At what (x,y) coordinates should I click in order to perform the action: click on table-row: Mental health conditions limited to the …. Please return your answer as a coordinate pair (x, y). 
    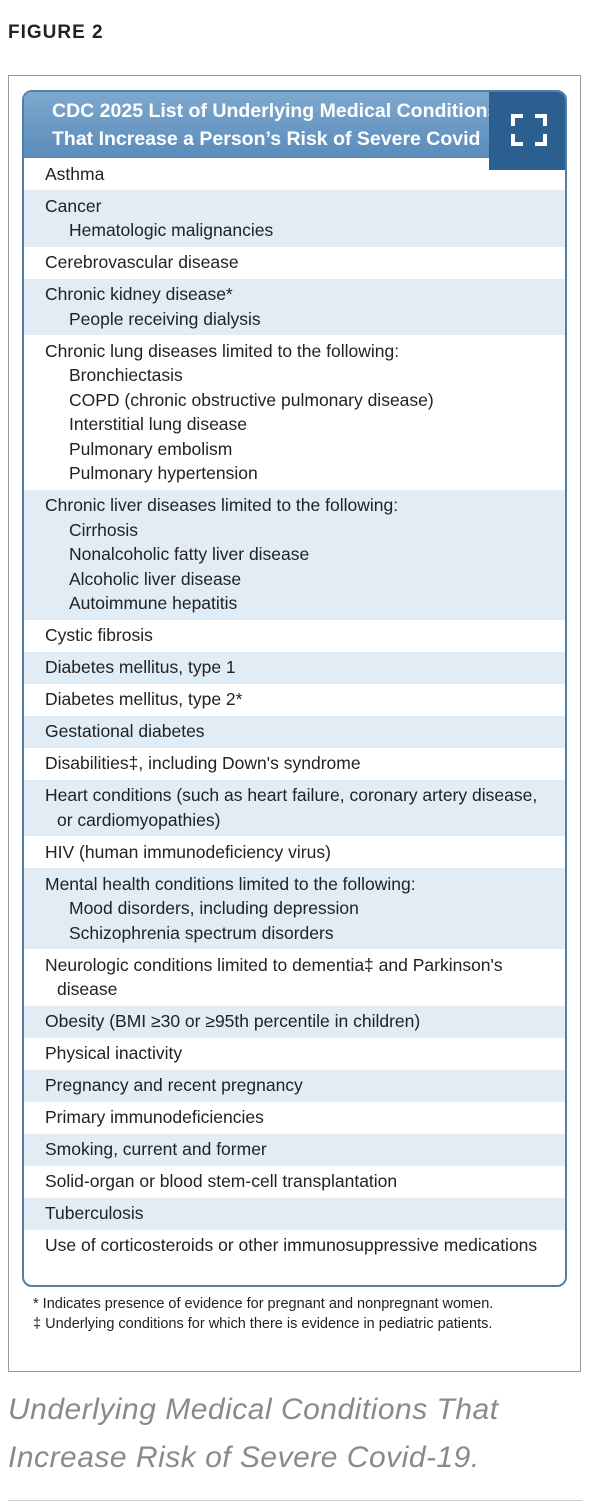
    Looking at the image, I should click on (294, 908).